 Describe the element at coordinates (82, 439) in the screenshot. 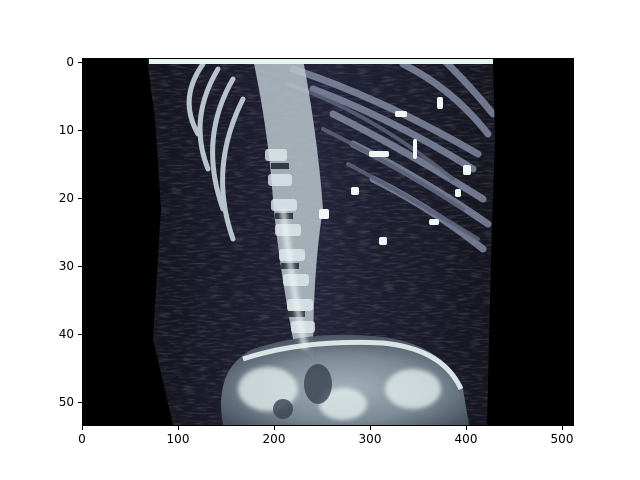

I see `x-tick-label: 0` at that location.